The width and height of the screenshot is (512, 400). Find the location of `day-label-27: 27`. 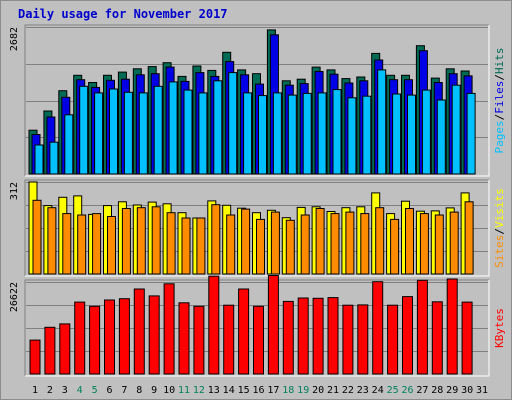

day-label-27: 27 is located at coordinates (422, 390).